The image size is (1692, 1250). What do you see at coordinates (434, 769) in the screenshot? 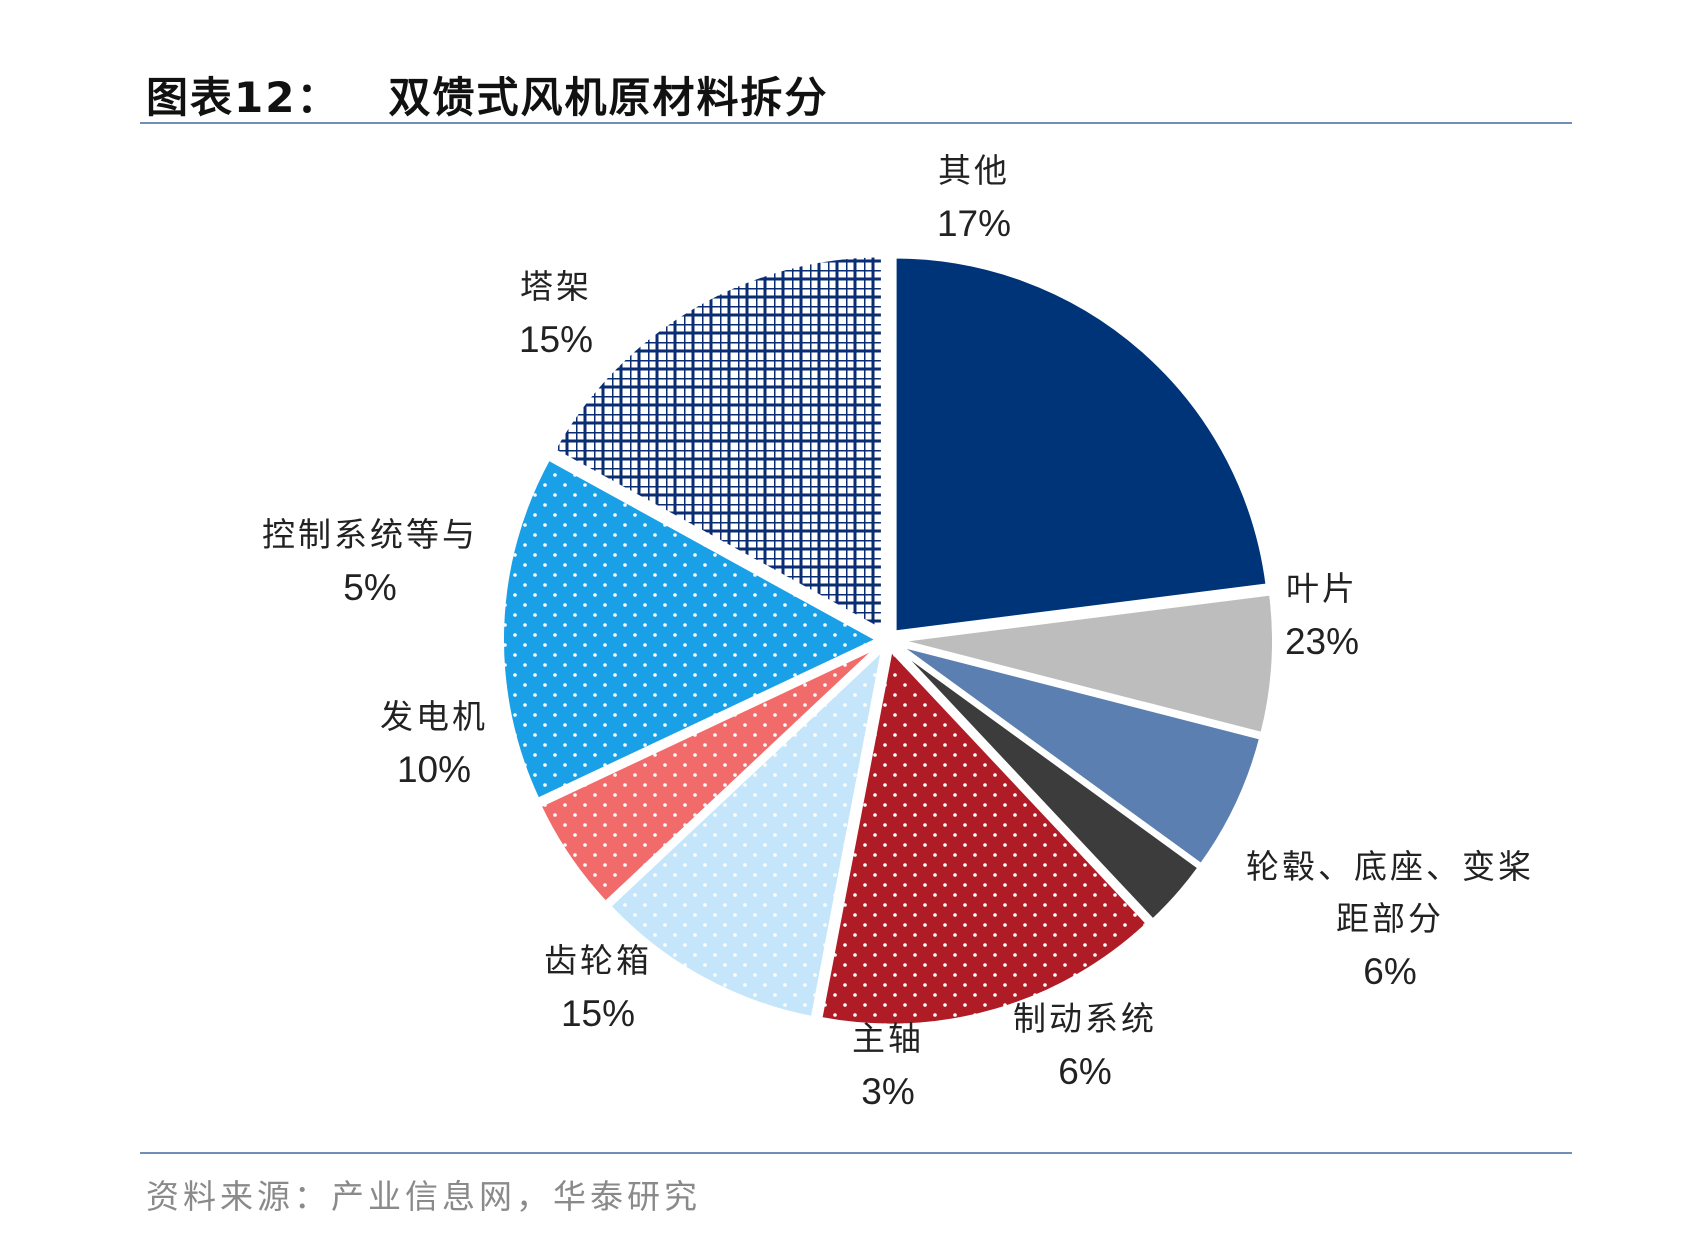
I see `slice-value-label: 10%` at bounding box center [434, 769].